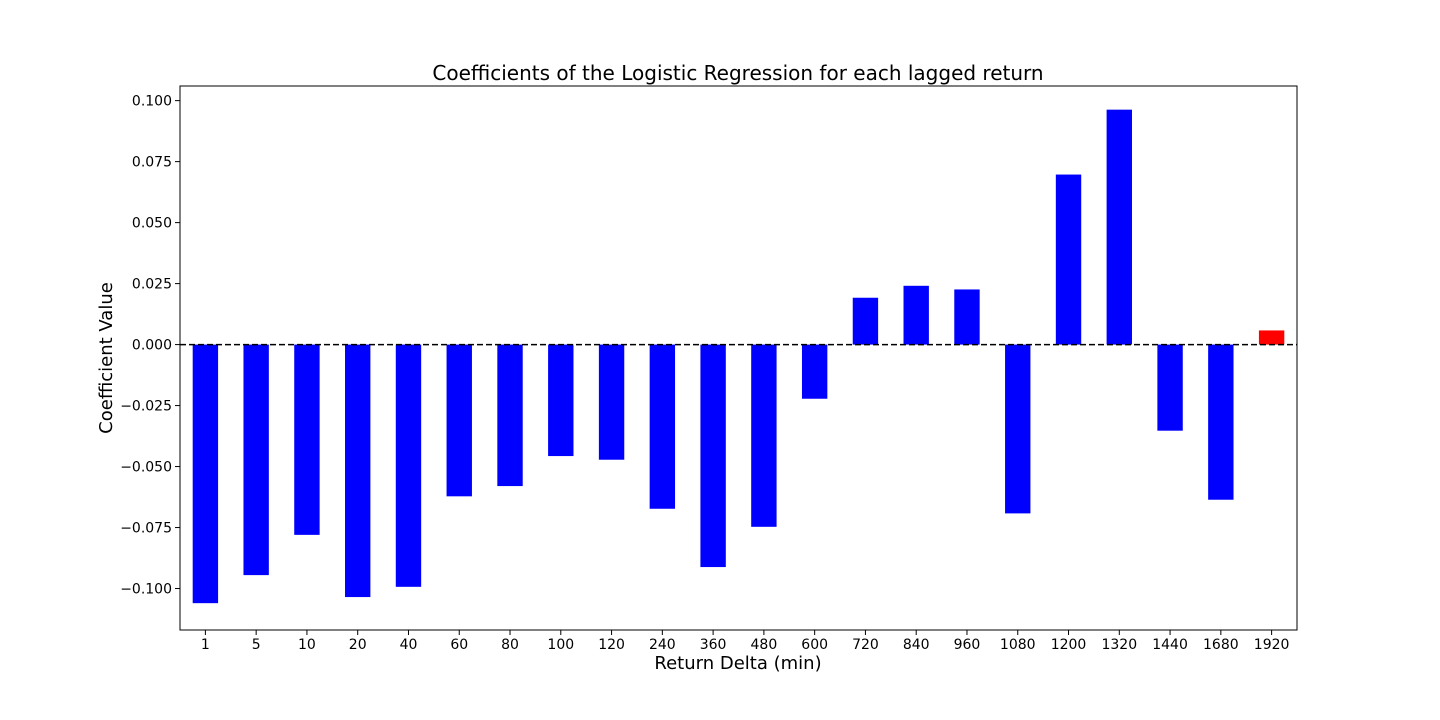 The width and height of the screenshot is (1440, 720). I want to click on x-tick-label: 840, so click(916, 645).